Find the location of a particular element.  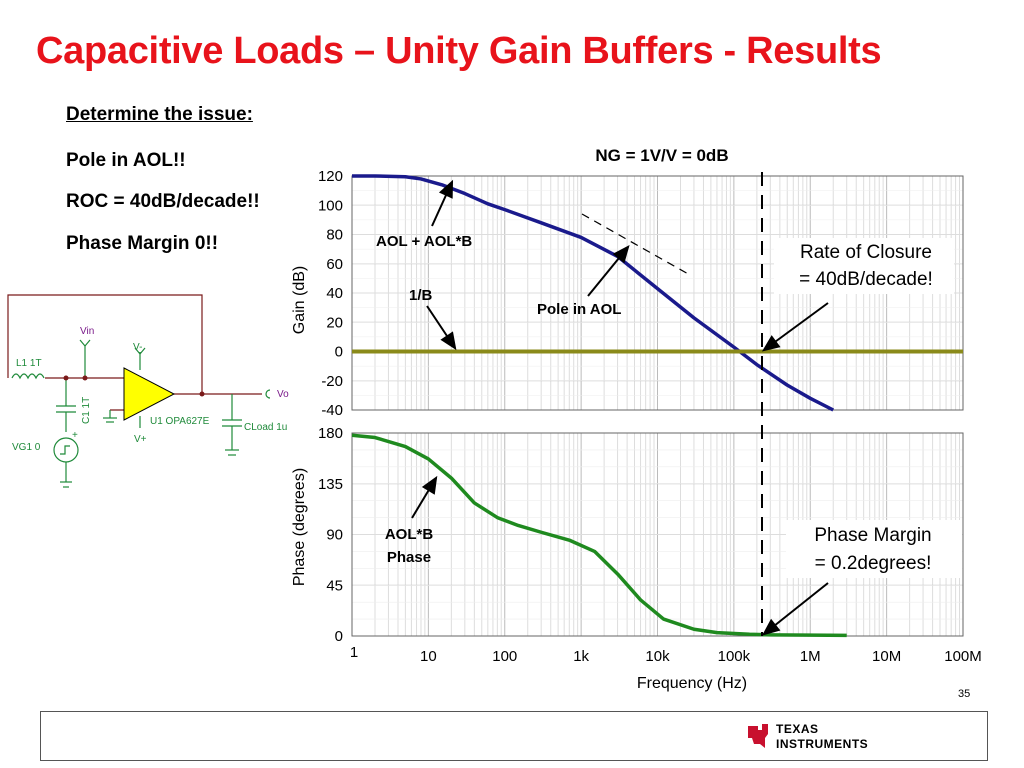

phase-tick-label: 135 is located at coordinates (330, 484).